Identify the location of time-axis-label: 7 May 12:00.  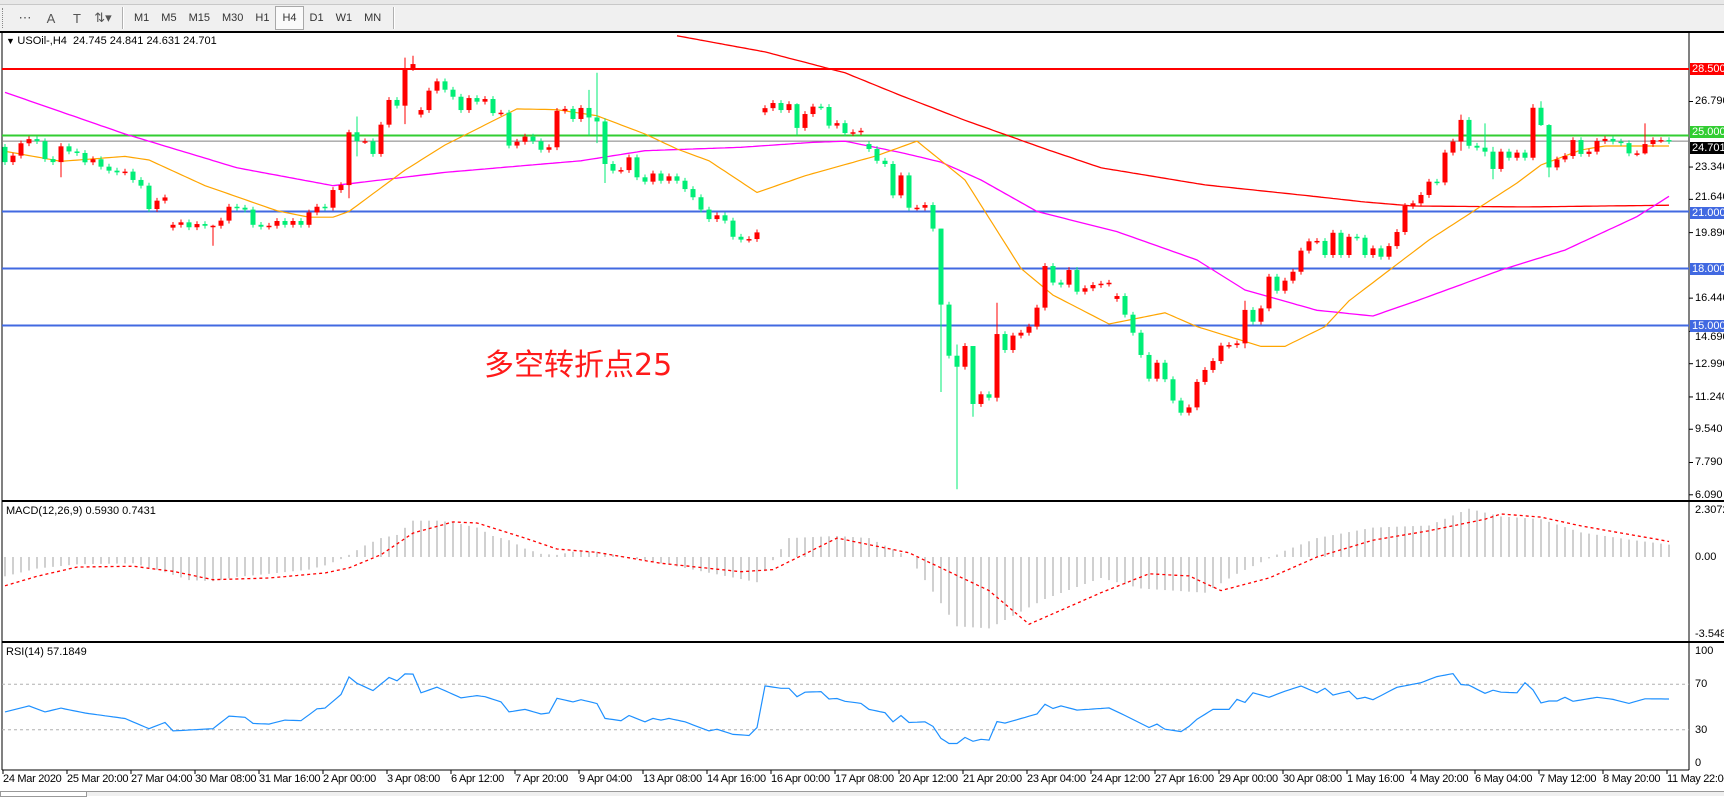
(1568, 779).